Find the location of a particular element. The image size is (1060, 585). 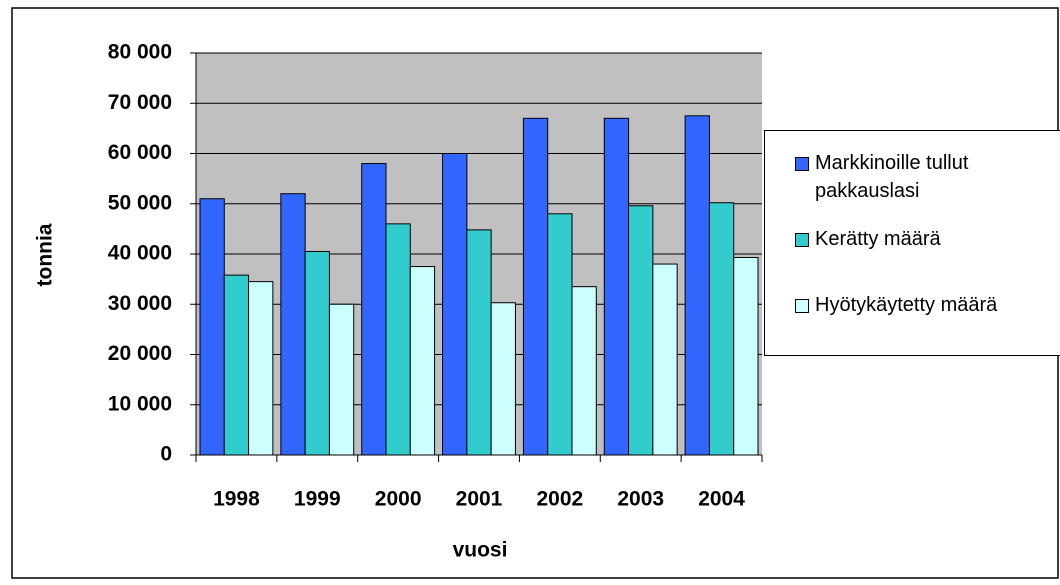

legend-item: Kerätty määrä is located at coordinates (868, 239).